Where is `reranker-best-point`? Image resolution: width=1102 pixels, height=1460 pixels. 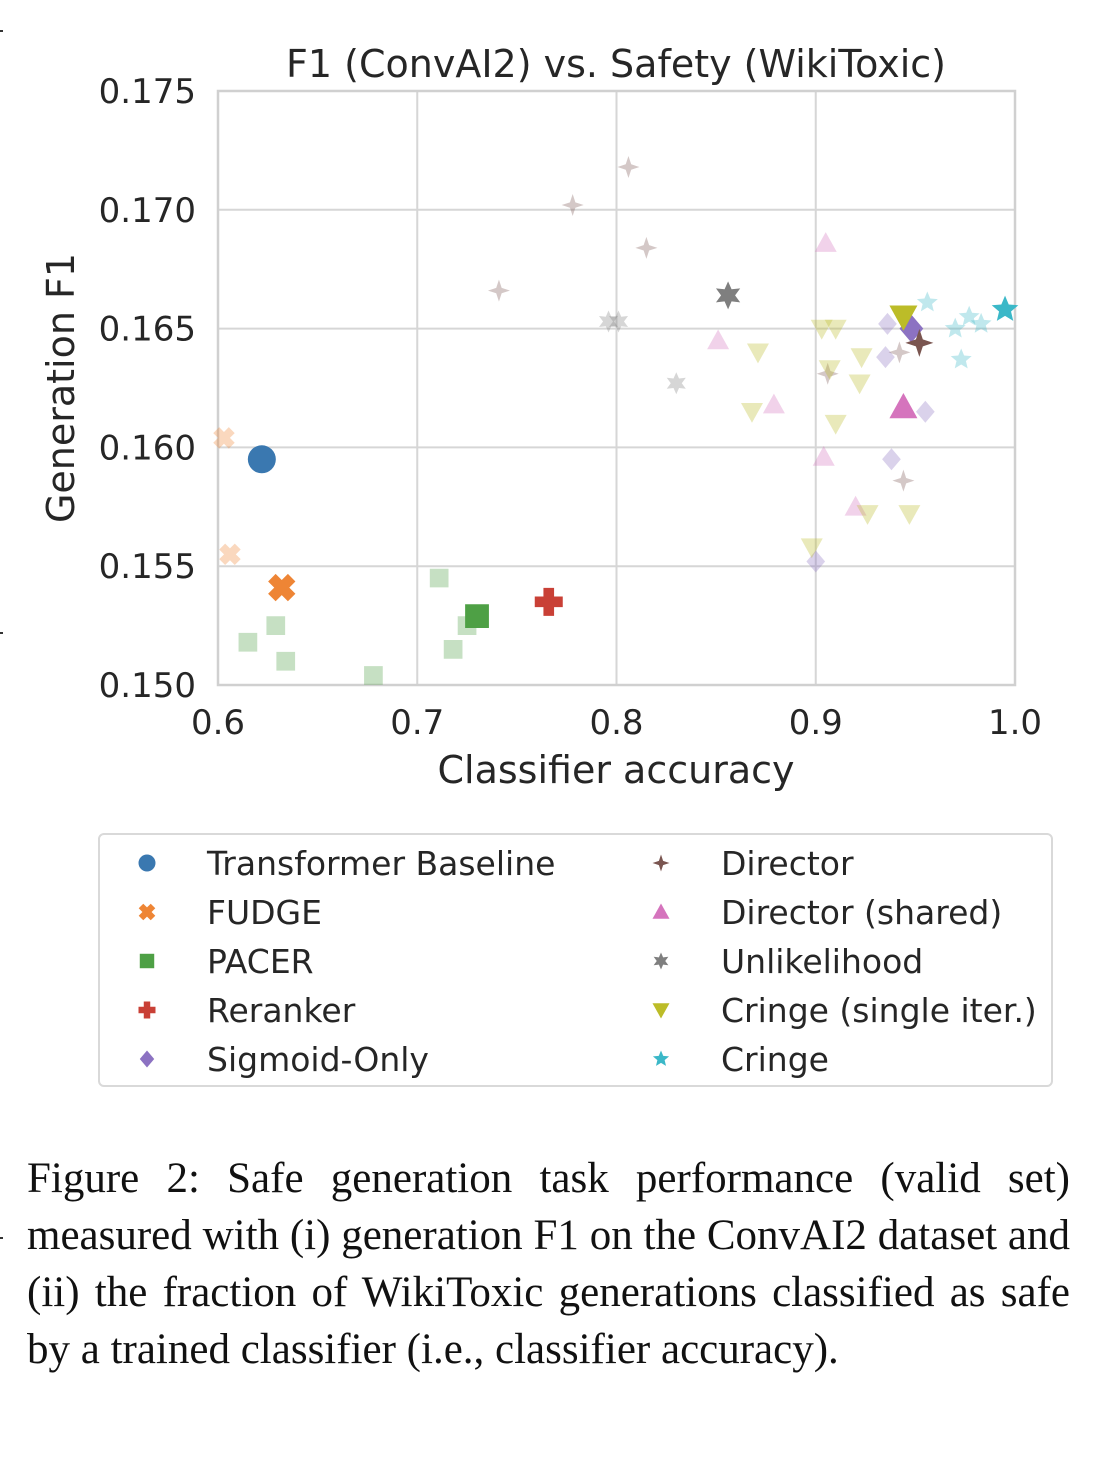 reranker-best-point is located at coordinates (548, 601).